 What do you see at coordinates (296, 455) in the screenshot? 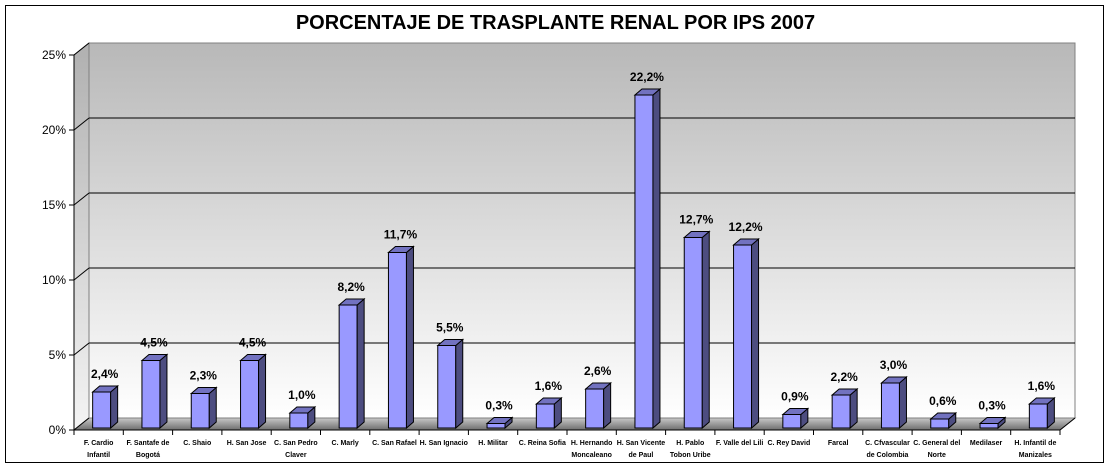
I see `x-tick-label: Claver` at bounding box center [296, 455].